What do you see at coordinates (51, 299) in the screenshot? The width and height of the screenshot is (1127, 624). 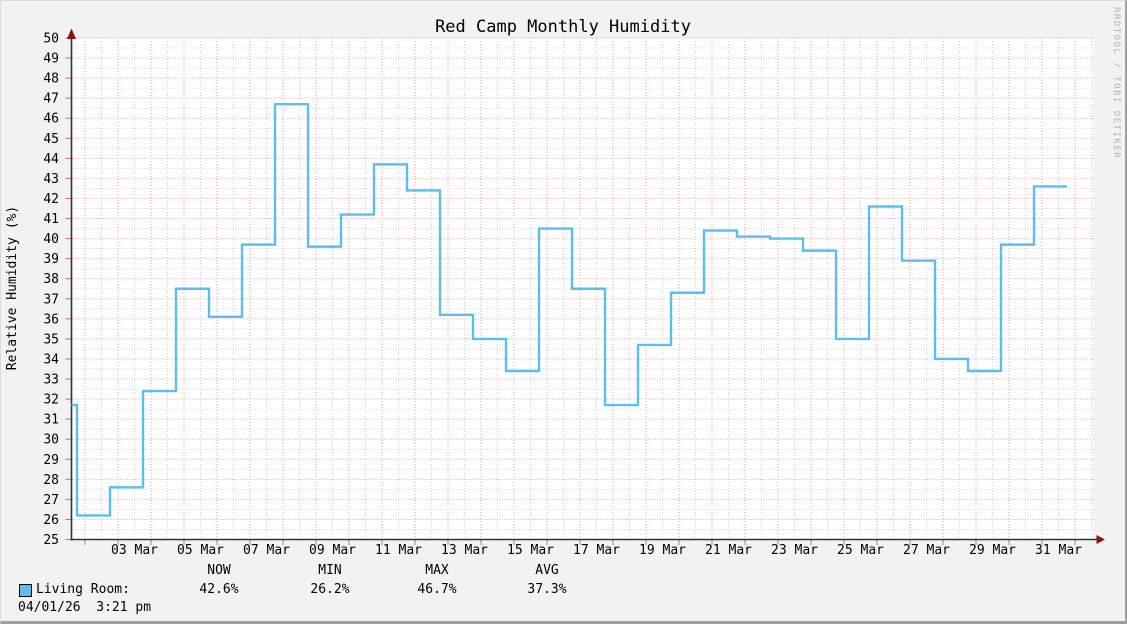 I see `svg-text: 37` at bounding box center [51, 299].